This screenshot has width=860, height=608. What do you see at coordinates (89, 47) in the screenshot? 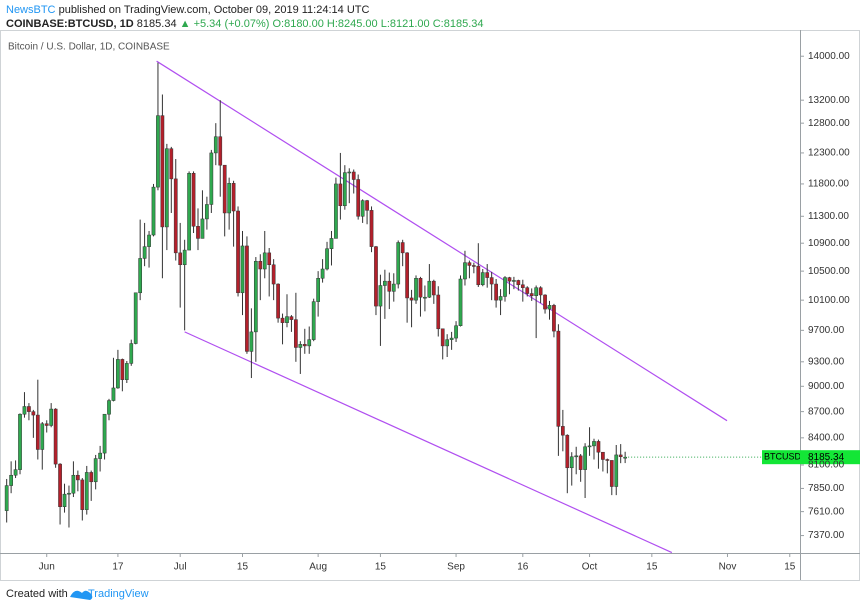
I see `chart-title: Bitcoin / U.S. Dollar, 1D, COINBASE` at bounding box center [89, 47].